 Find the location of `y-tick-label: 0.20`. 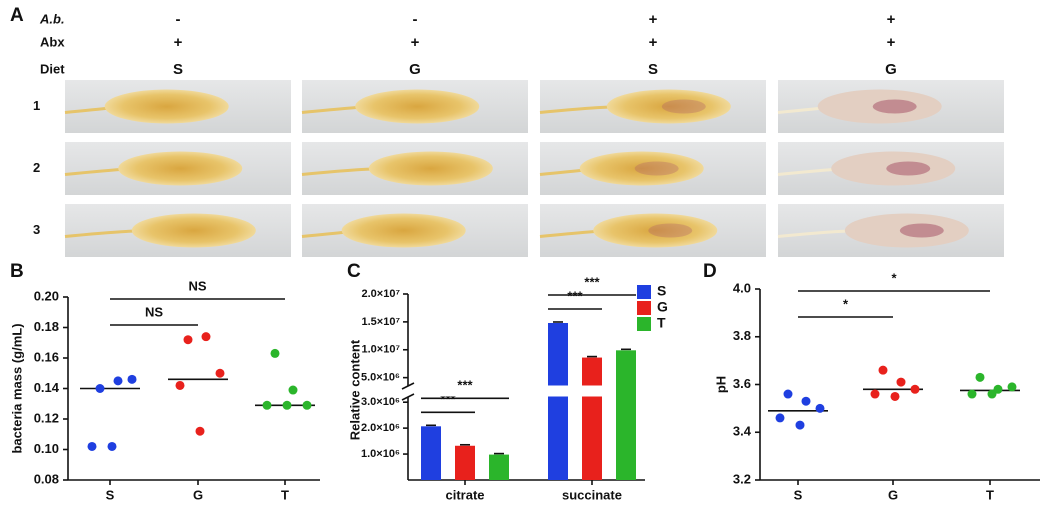

y-tick-label: 0.20 is located at coordinates (46, 295).